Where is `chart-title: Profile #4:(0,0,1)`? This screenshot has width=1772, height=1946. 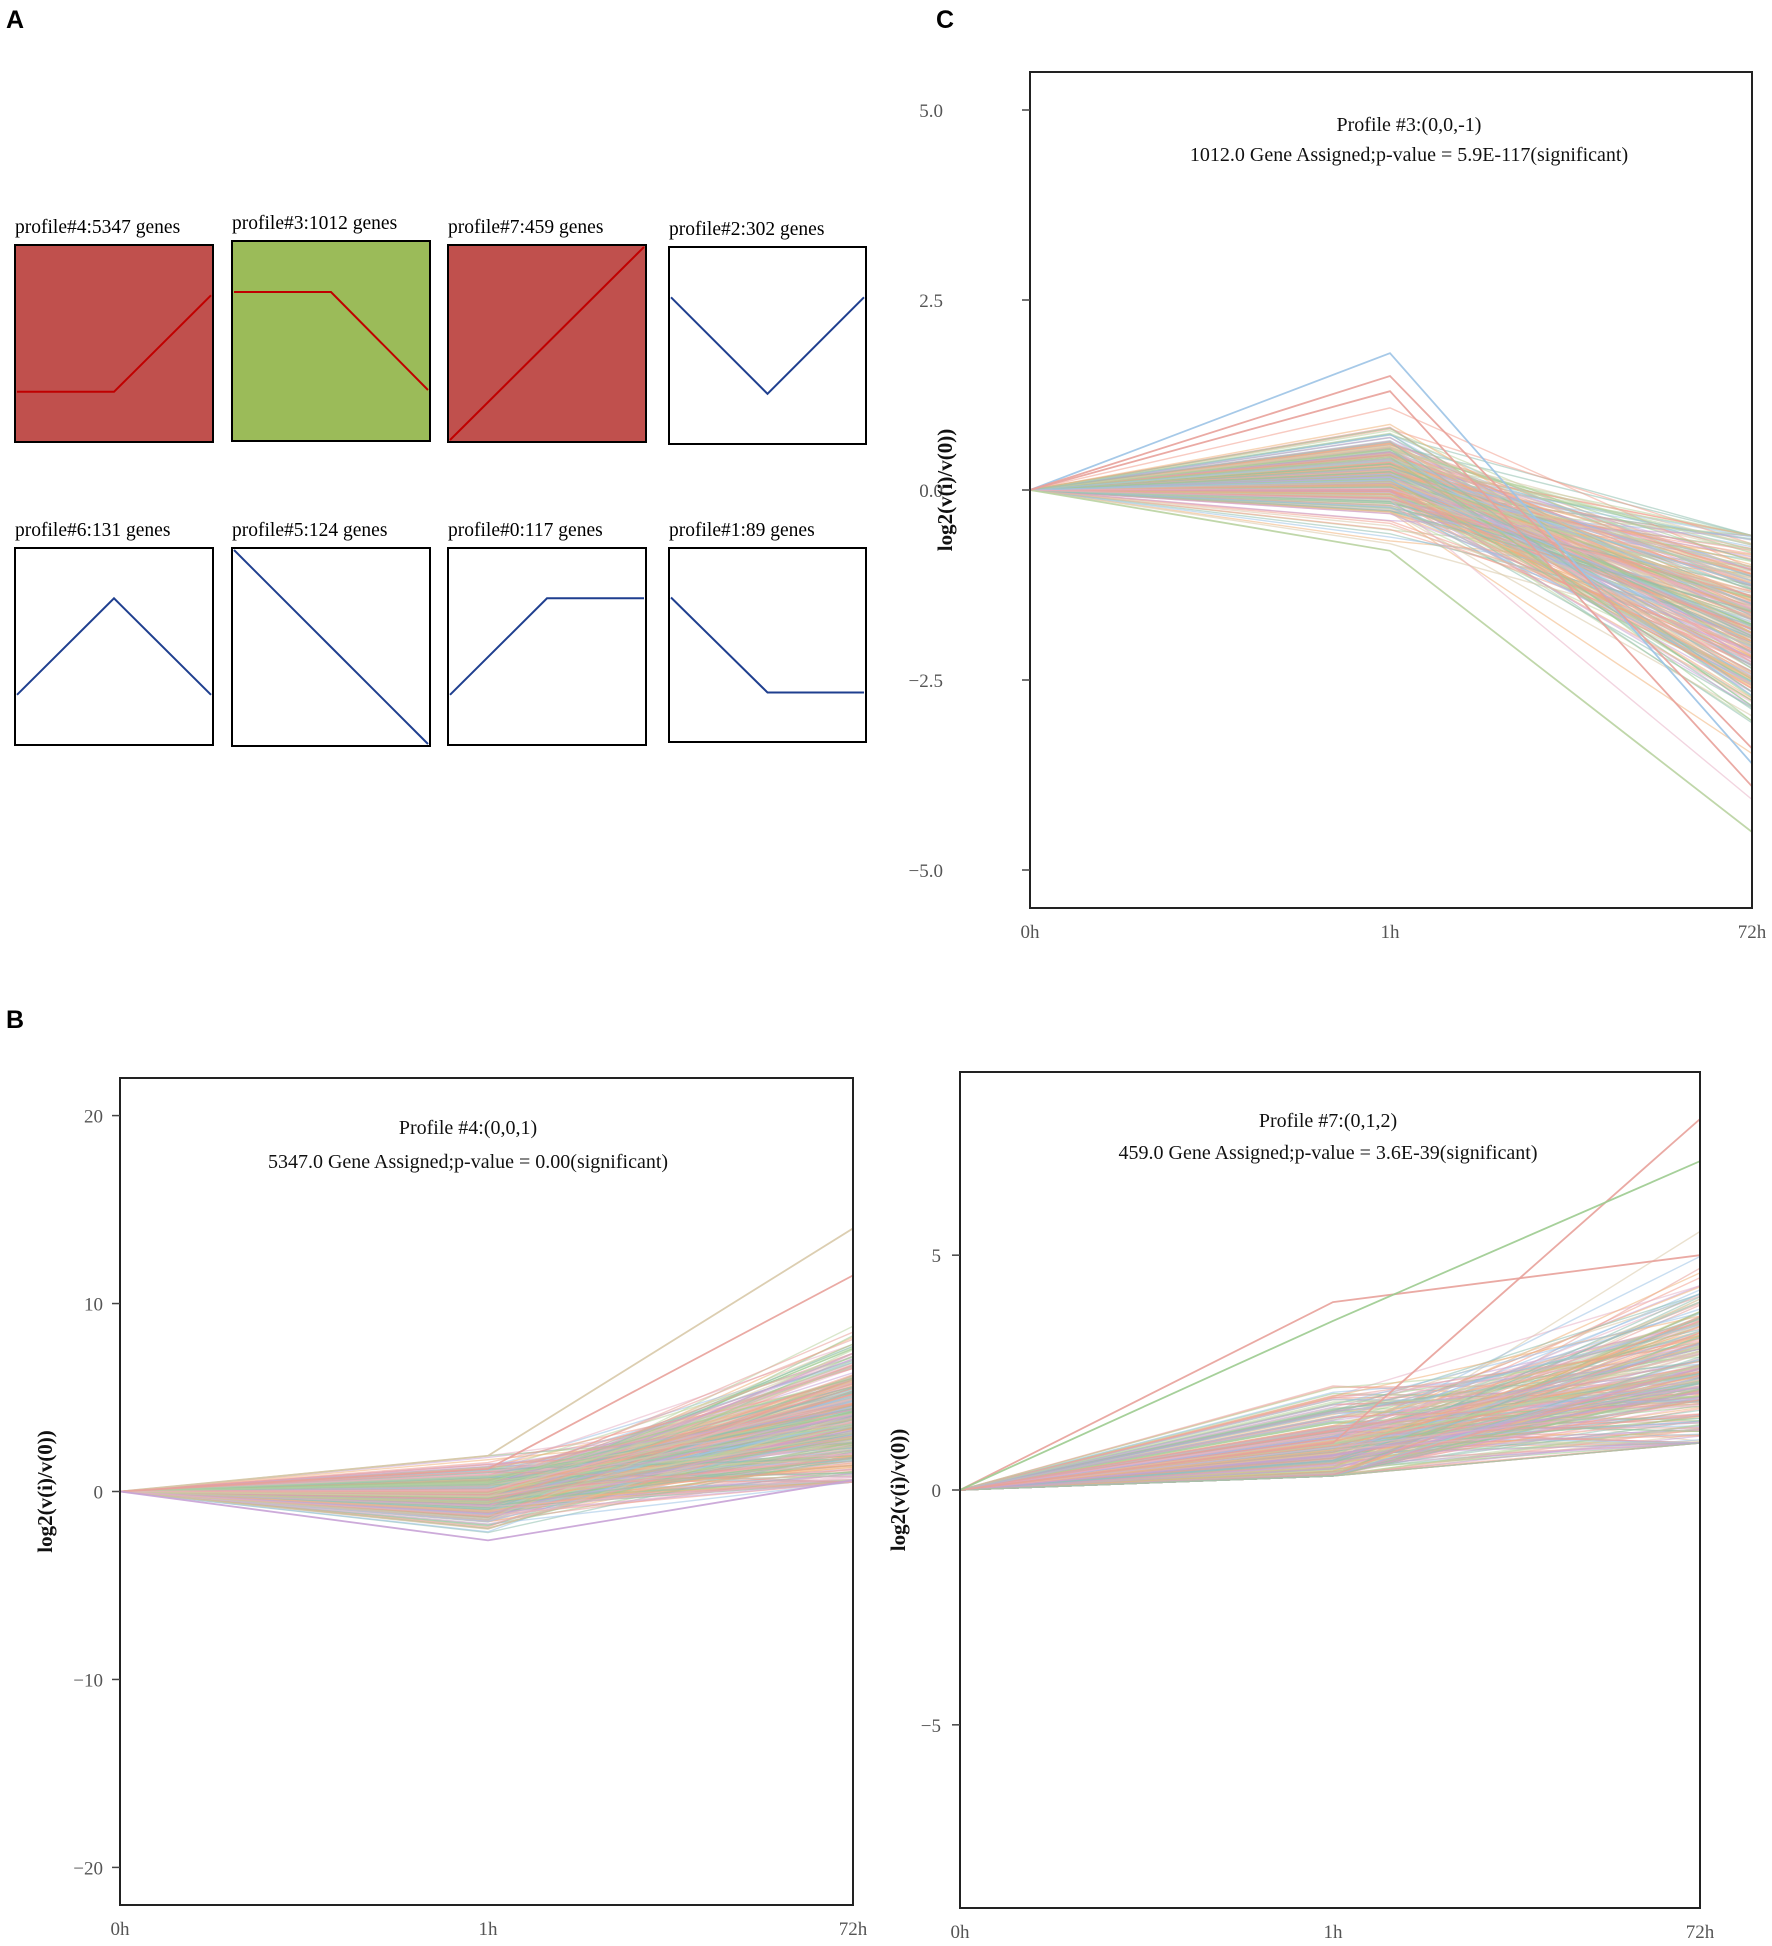 chart-title: Profile #4:(0,0,1) is located at coordinates (468, 1128).